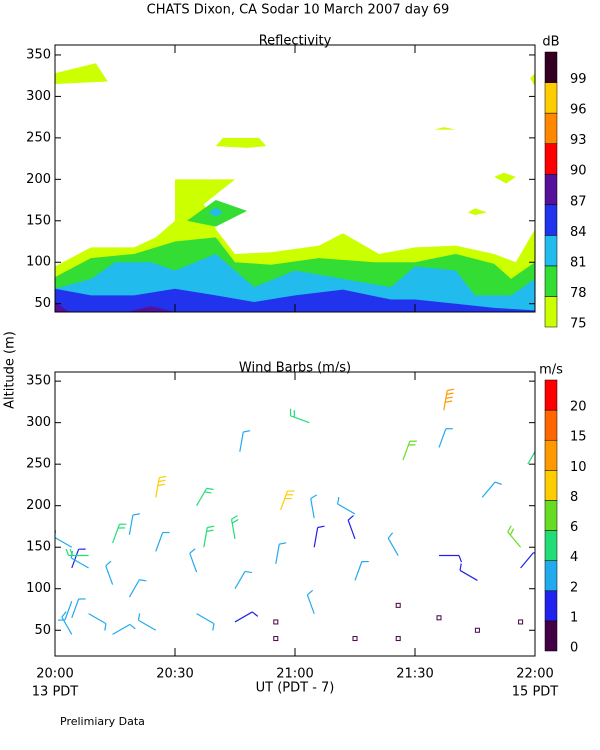 This screenshot has height=750, width=600. What do you see at coordinates (294, 674) in the screenshot?
I see `x-tick-label: 21:00` at bounding box center [294, 674].